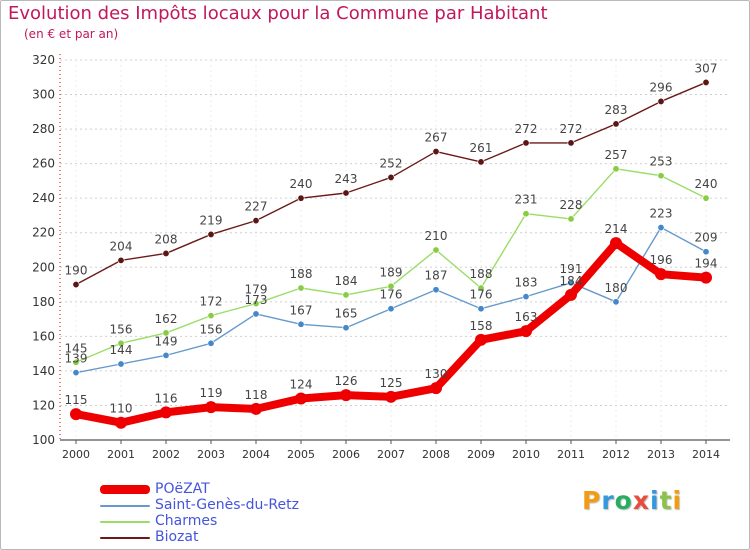 Image resolution: width=750 pixels, height=550 pixels. What do you see at coordinates (177, 537) in the screenshot?
I see `legend-label-biozat: Biozat` at bounding box center [177, 537].